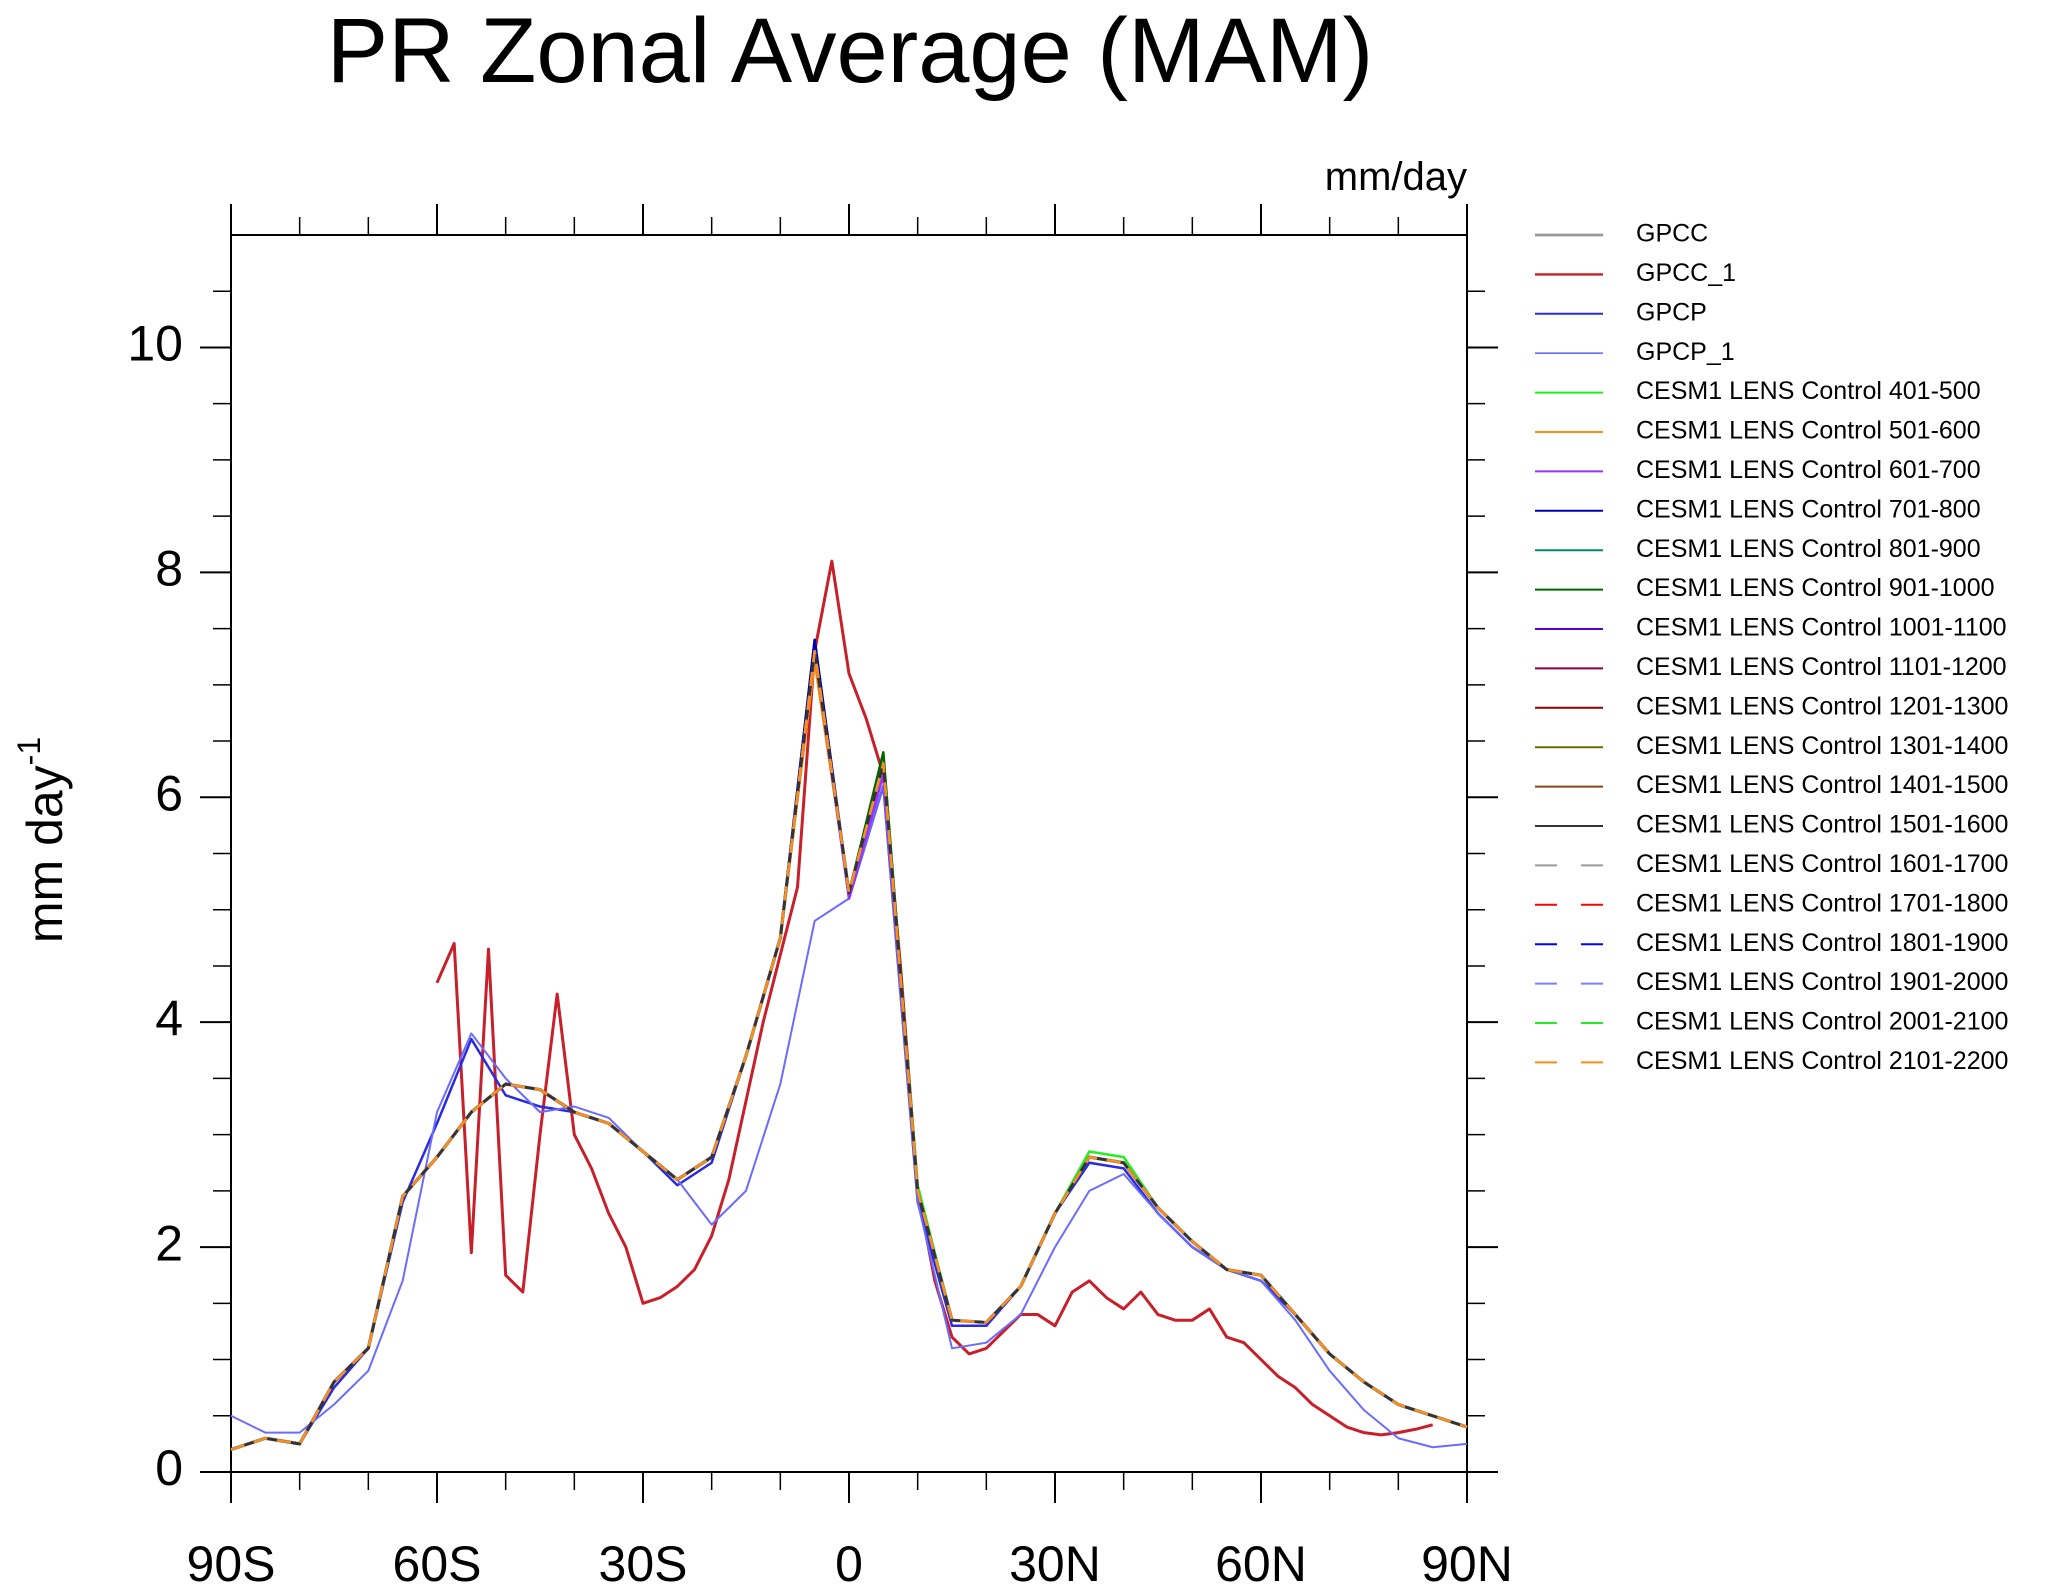  I want to click on legend-label: CESM1 LENS Control 1501-1600, so click(1822, 825).